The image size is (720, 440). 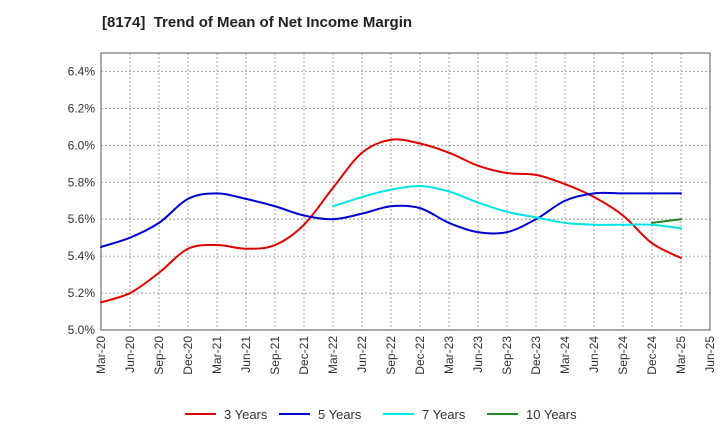 I want to click on series-line-5-years, so click(x=391, y=219).